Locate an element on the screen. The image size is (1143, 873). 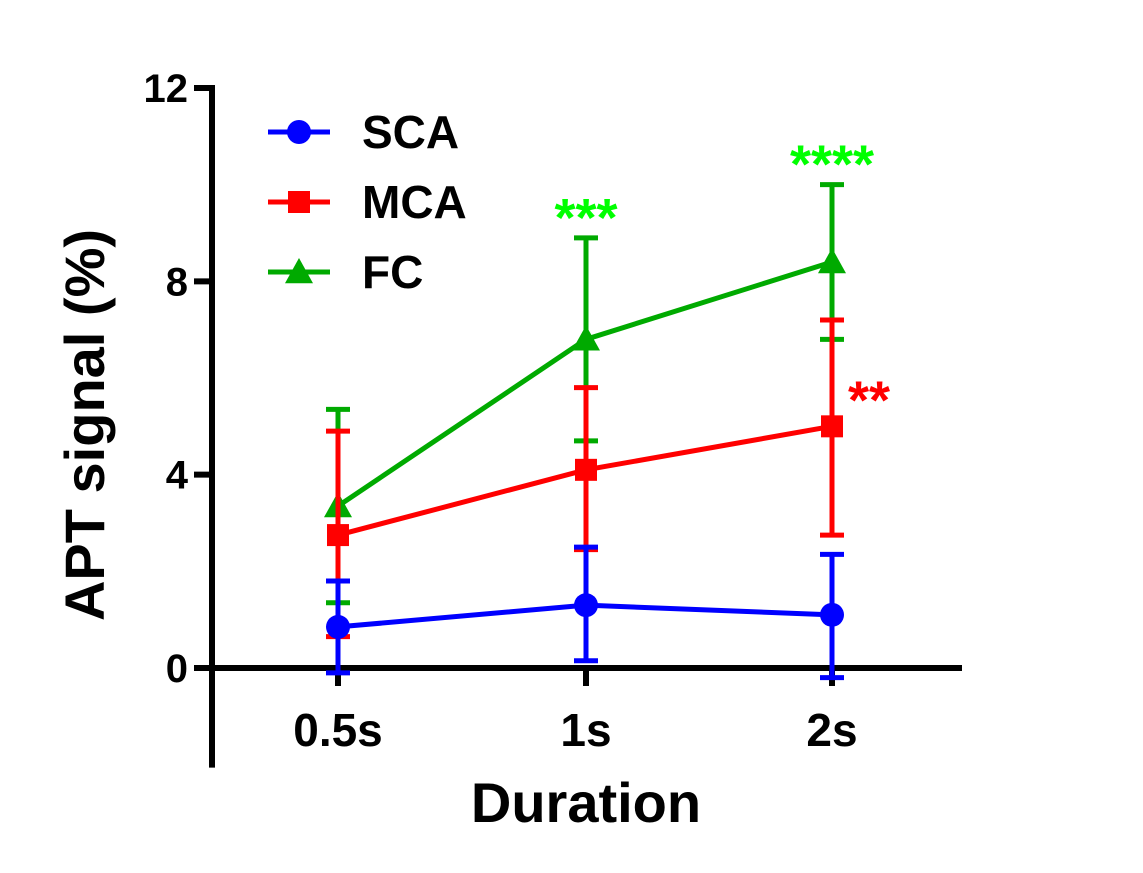
legend-item-sca: SCA is located at coordinates (363, 132).